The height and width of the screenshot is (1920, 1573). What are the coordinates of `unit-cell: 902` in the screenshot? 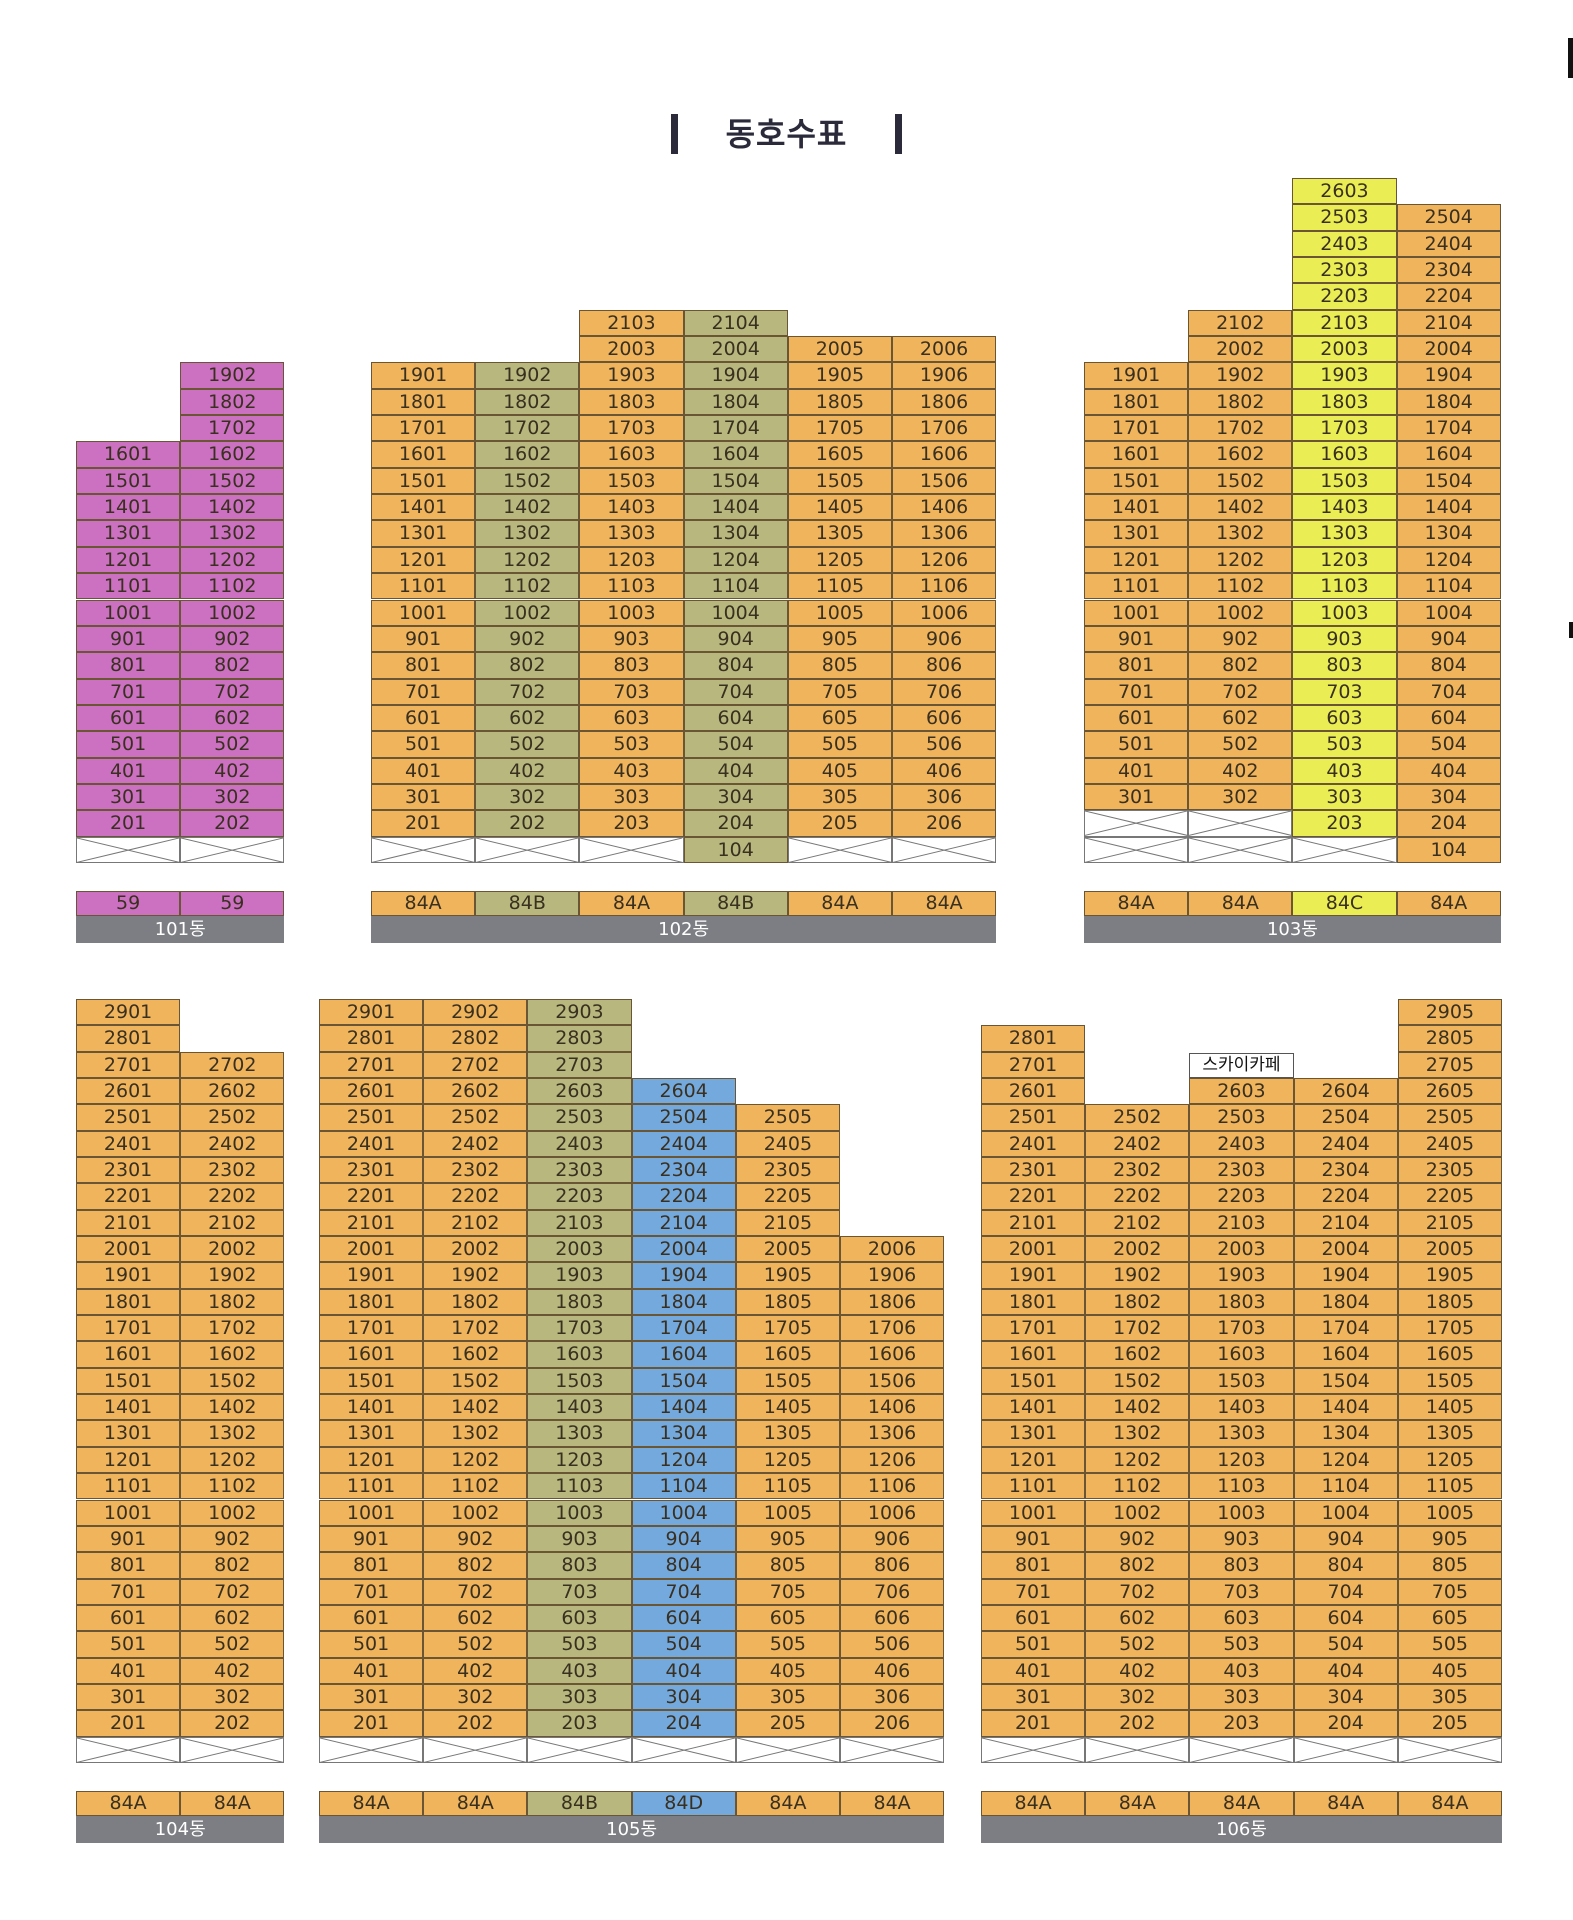 It's located at (1137, 1539).